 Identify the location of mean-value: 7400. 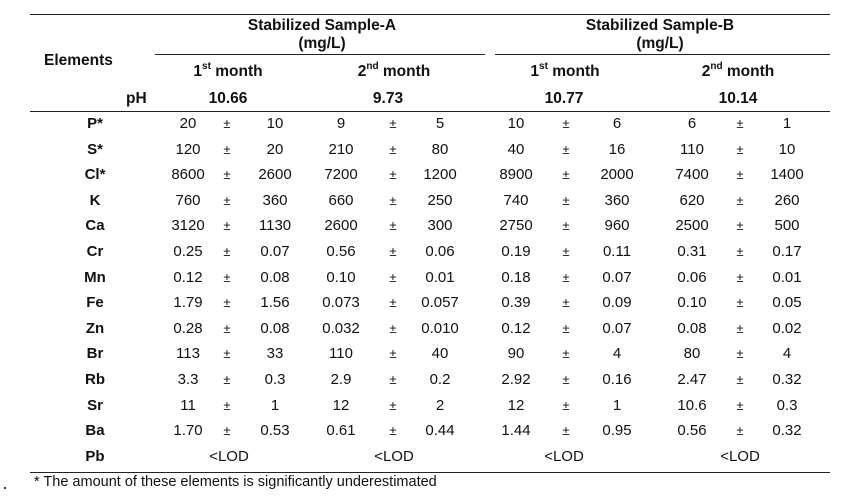
(692, 175).